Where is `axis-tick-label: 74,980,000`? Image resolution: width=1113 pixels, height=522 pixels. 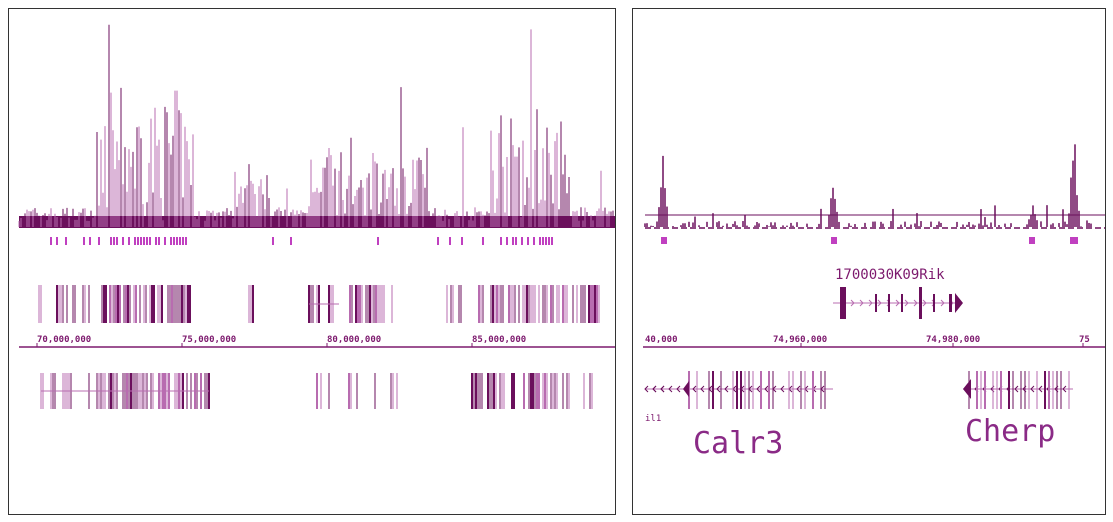 axis-tick-label: 74,980,000 is located at coordinates (953, 340).